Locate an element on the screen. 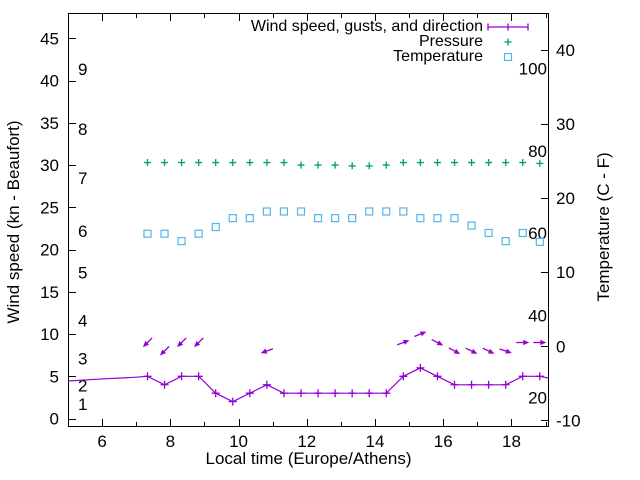  svg-text: 9 is located at coordinates (82, 69).